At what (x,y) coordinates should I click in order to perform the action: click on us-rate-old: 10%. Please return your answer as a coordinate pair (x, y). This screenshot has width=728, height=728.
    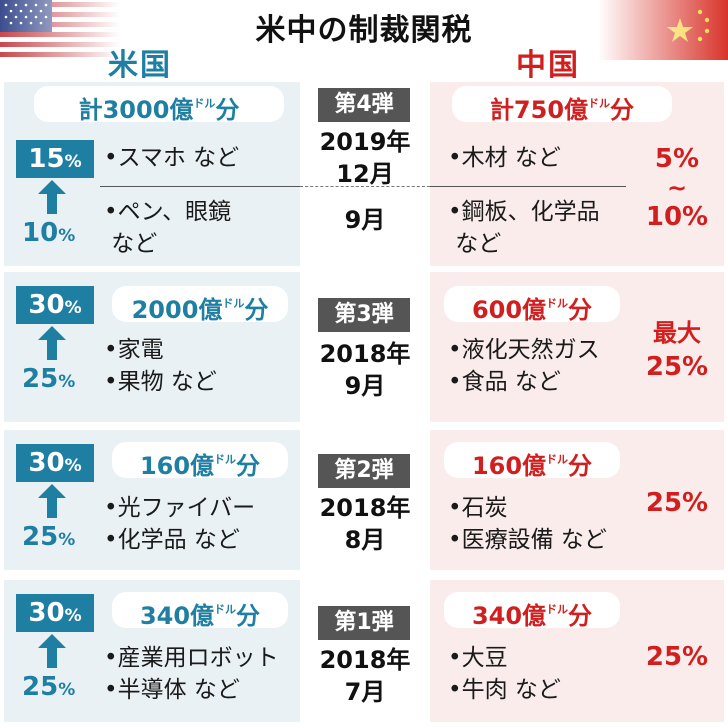
    Looking at the image, I should click on (49, 233).